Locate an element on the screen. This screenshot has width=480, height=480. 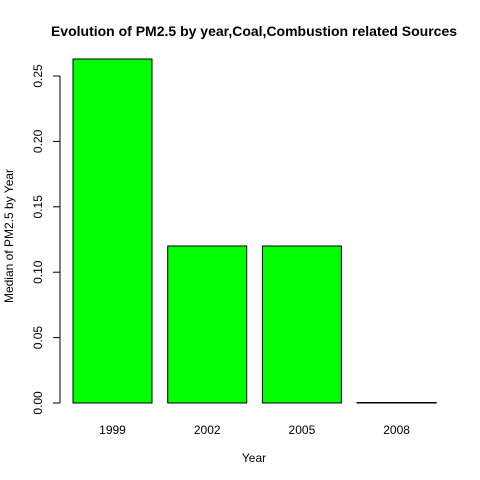
y-tick-label-0.05: 0.05 is located at coordinates (38, 338).